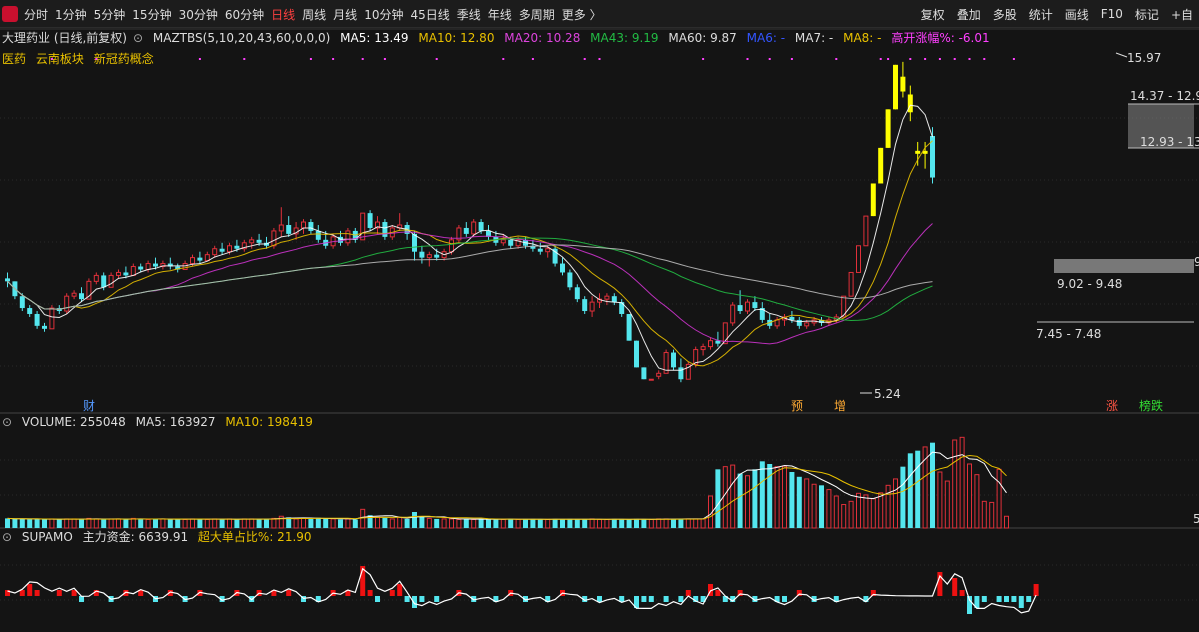 This screenshot has width=1199, height=632. Describe the element at coordinates (71, 14) in the screenshot. I see `tab-period: 1分钟` at that location.